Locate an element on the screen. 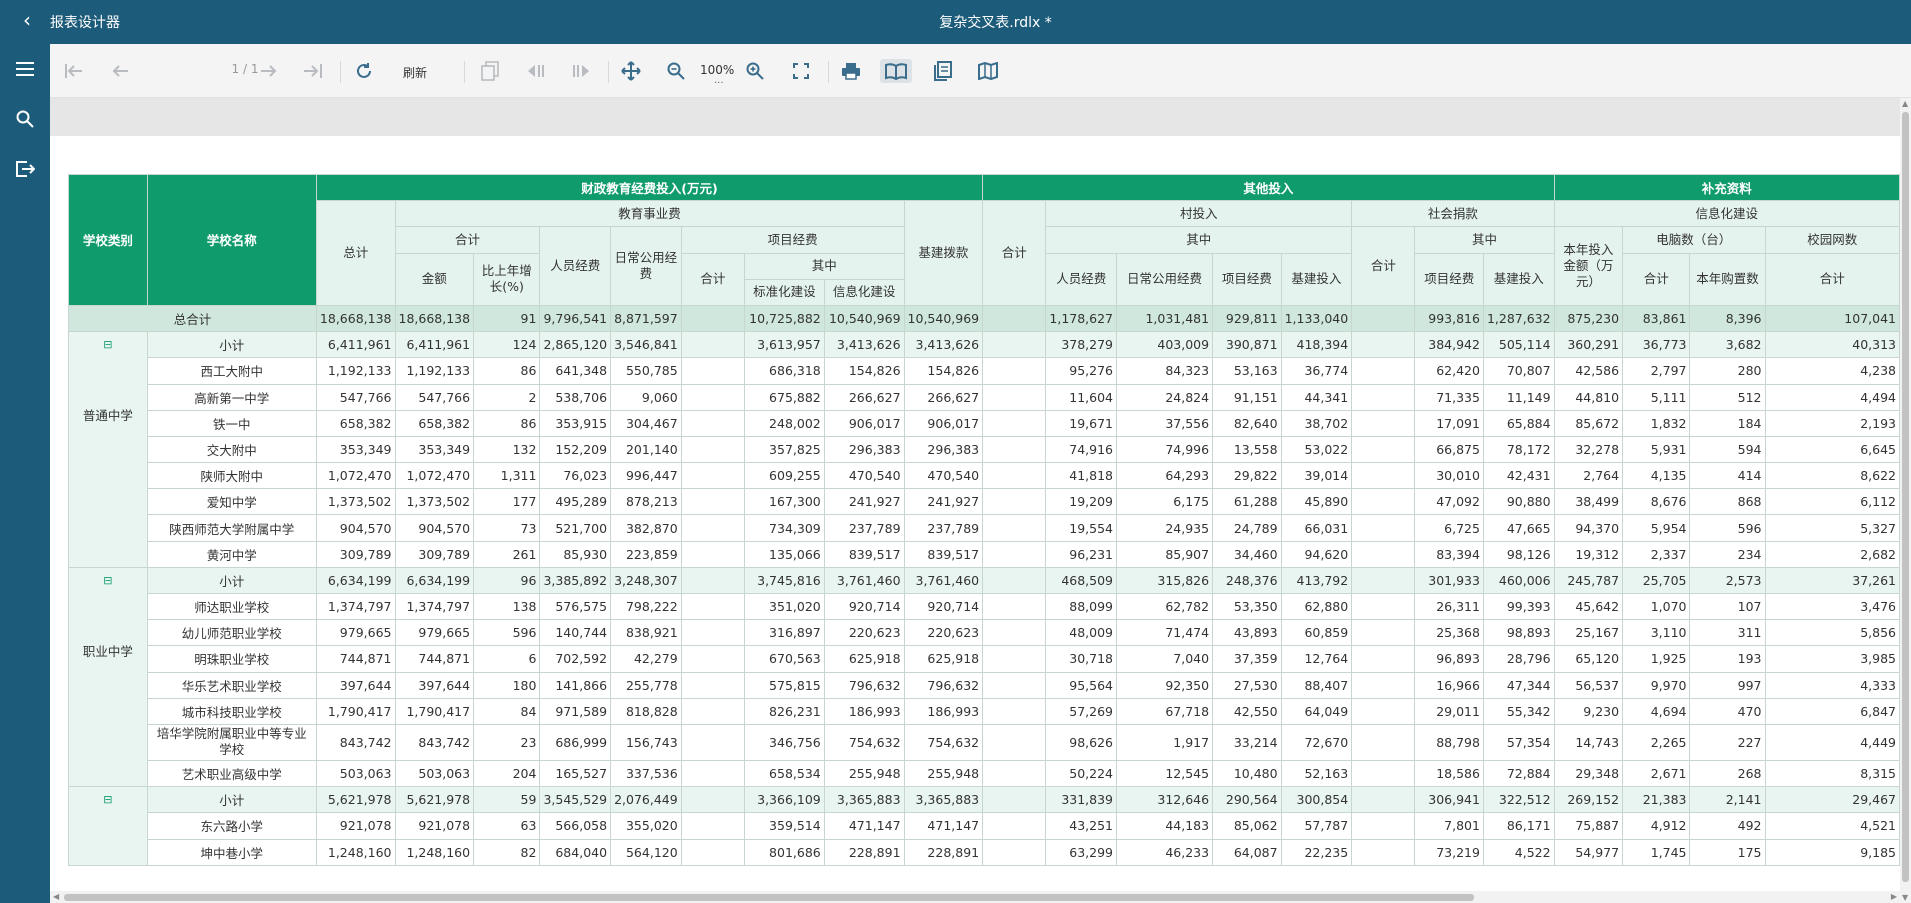  table-cell: 492 is located at coordinates (1727, 826).